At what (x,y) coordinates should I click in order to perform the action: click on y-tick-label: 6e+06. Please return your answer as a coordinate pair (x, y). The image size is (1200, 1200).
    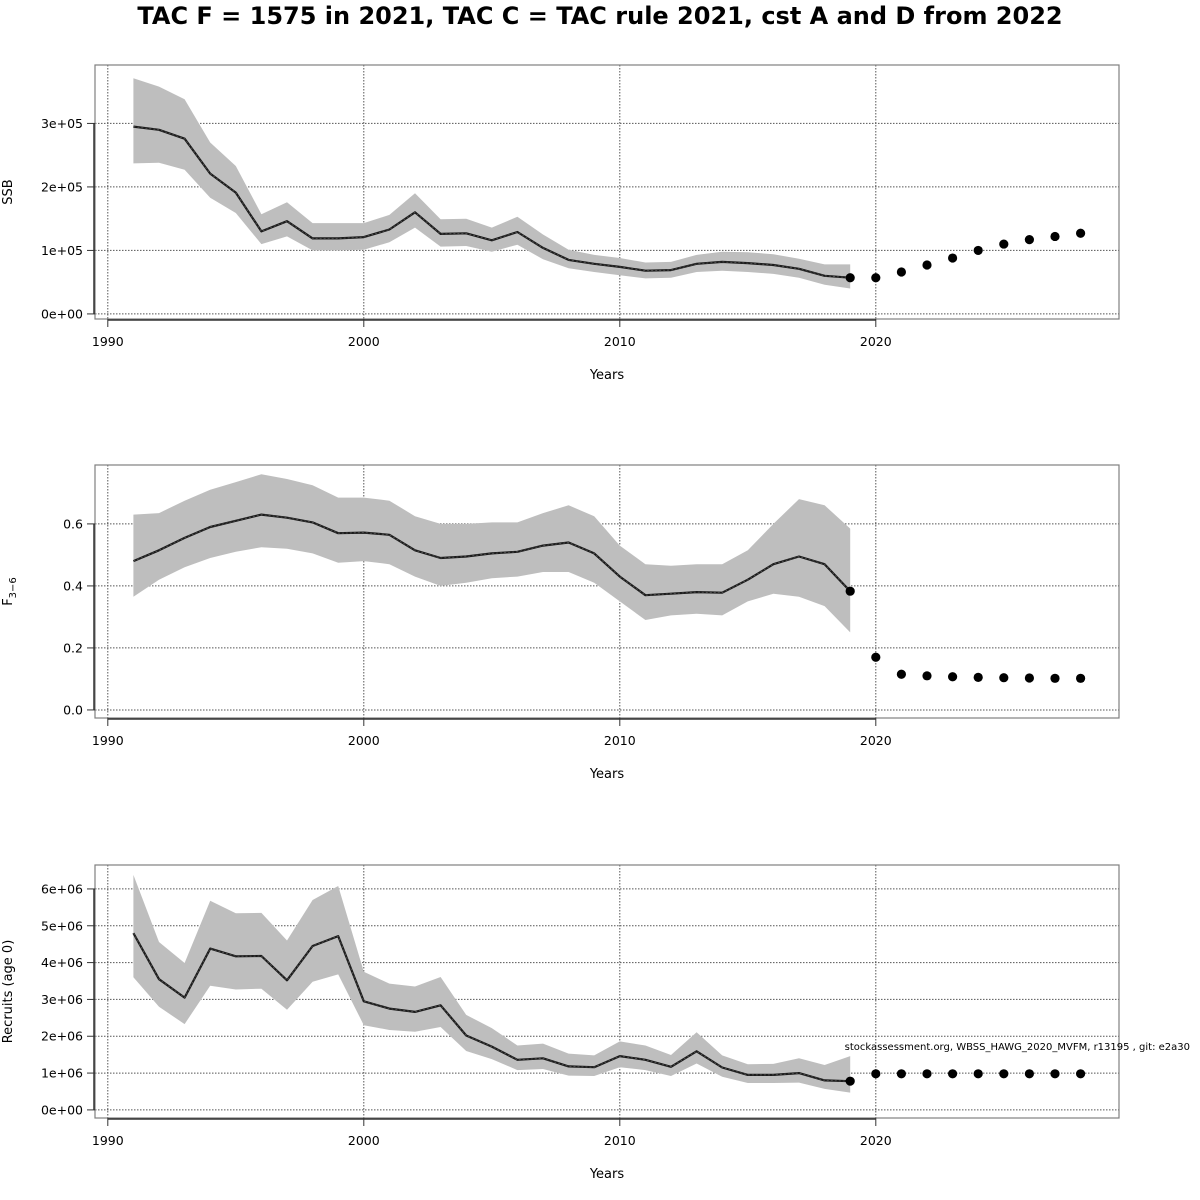
    Looking at the image, I should click on (62, 888).